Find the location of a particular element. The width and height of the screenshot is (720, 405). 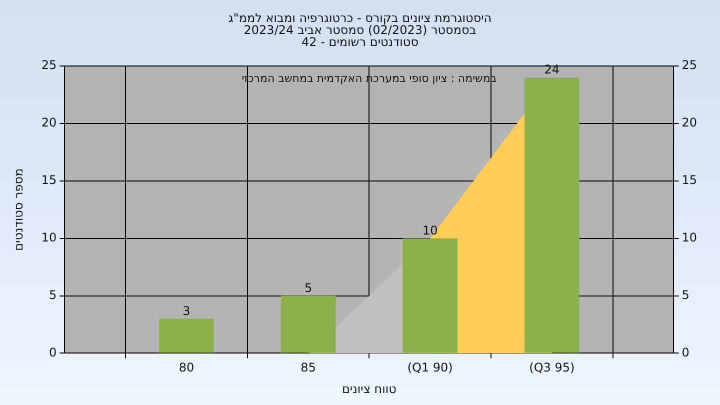

chart-subtitle: בסמסטר (02/2023) סמסטר אביב 2023/24 סטודנטים רשומים - 42 is located at coordinates (360, 36).